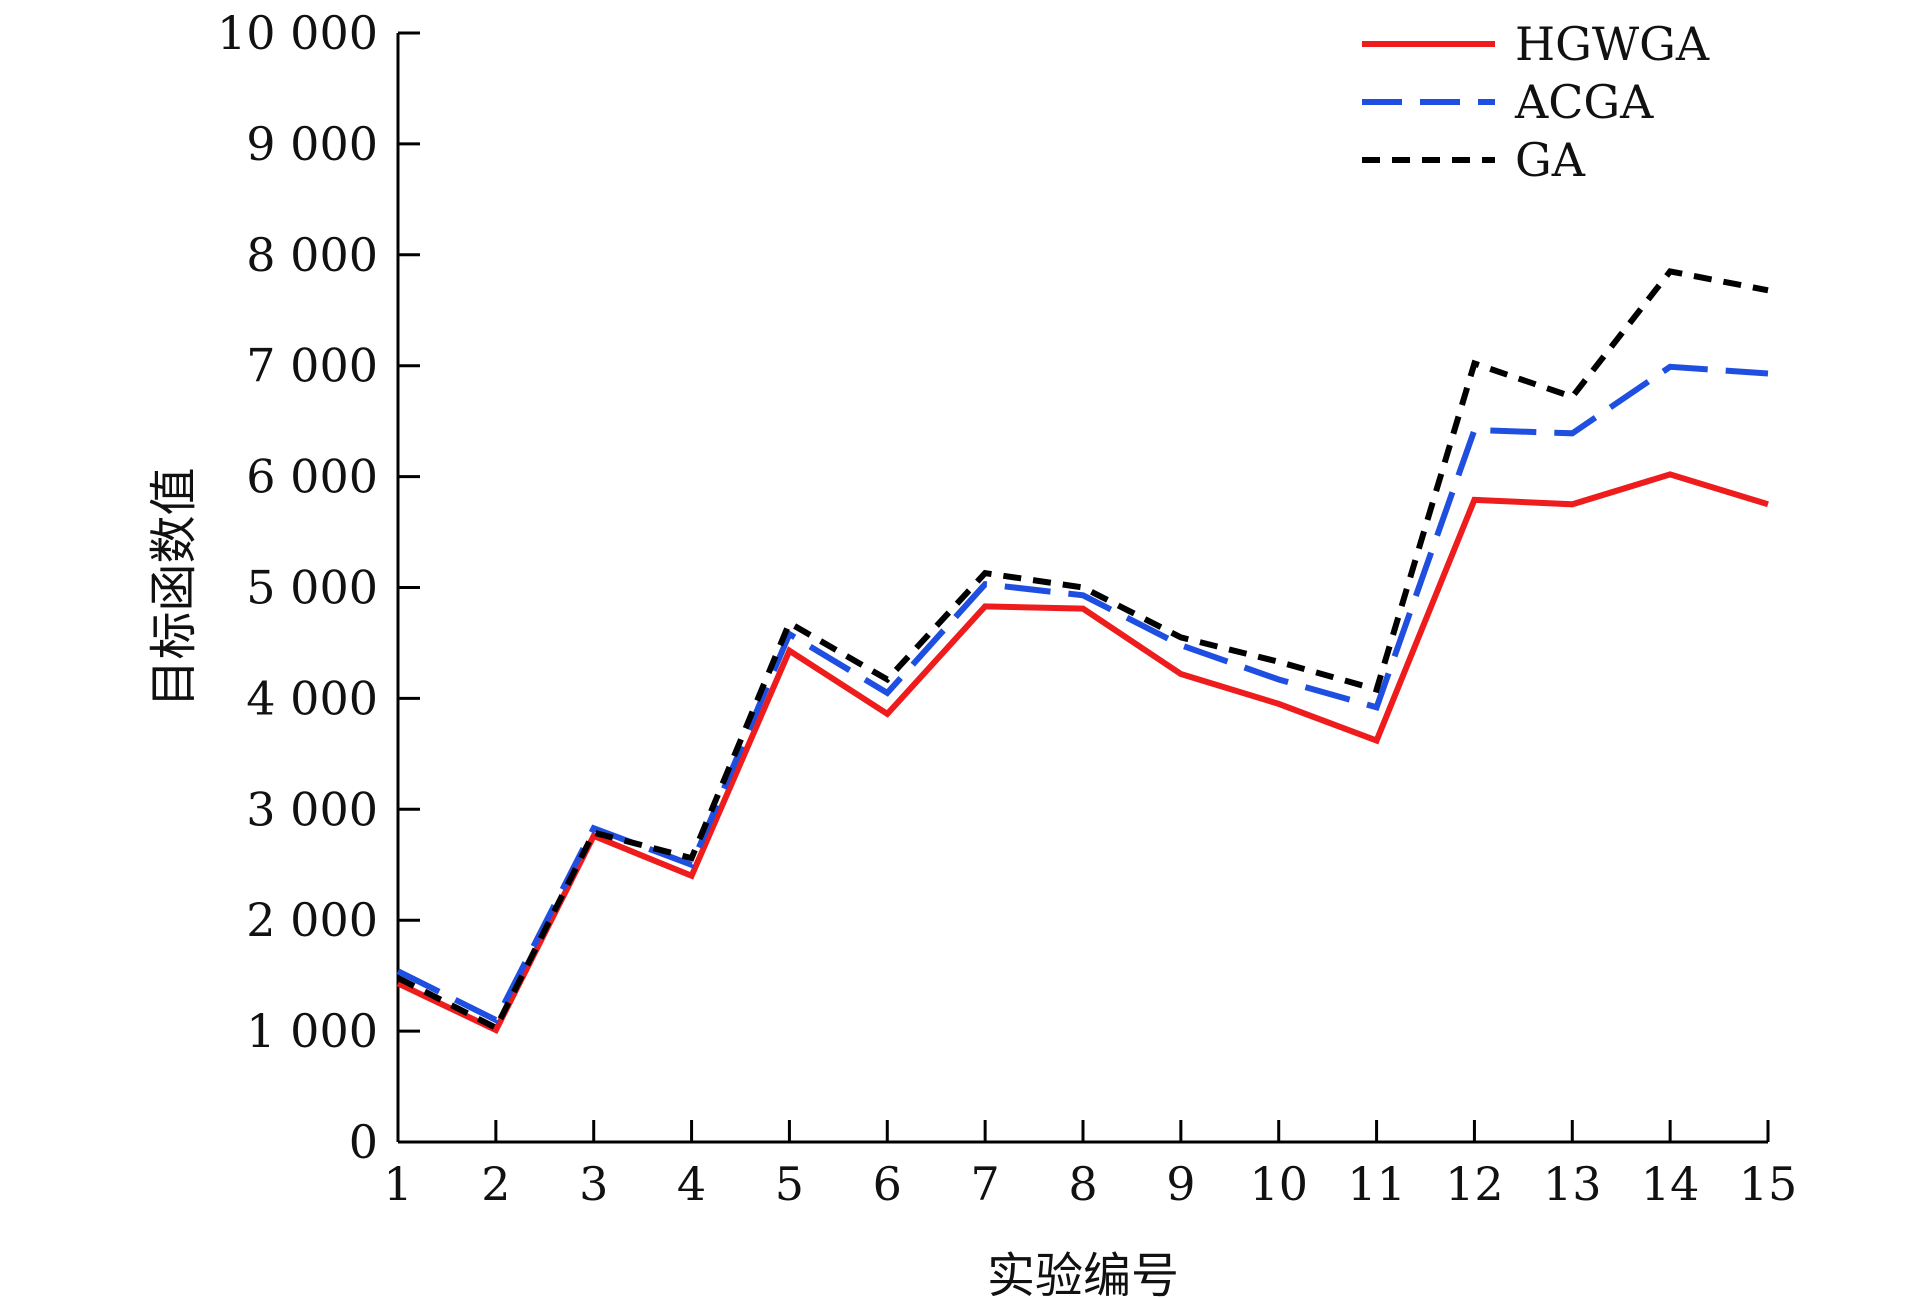 This screenshot has height=1299, width=1913. Describe the element at coordinates (1474, 1184) in the screenshot. I see `x-tick-label: 12` at that location.